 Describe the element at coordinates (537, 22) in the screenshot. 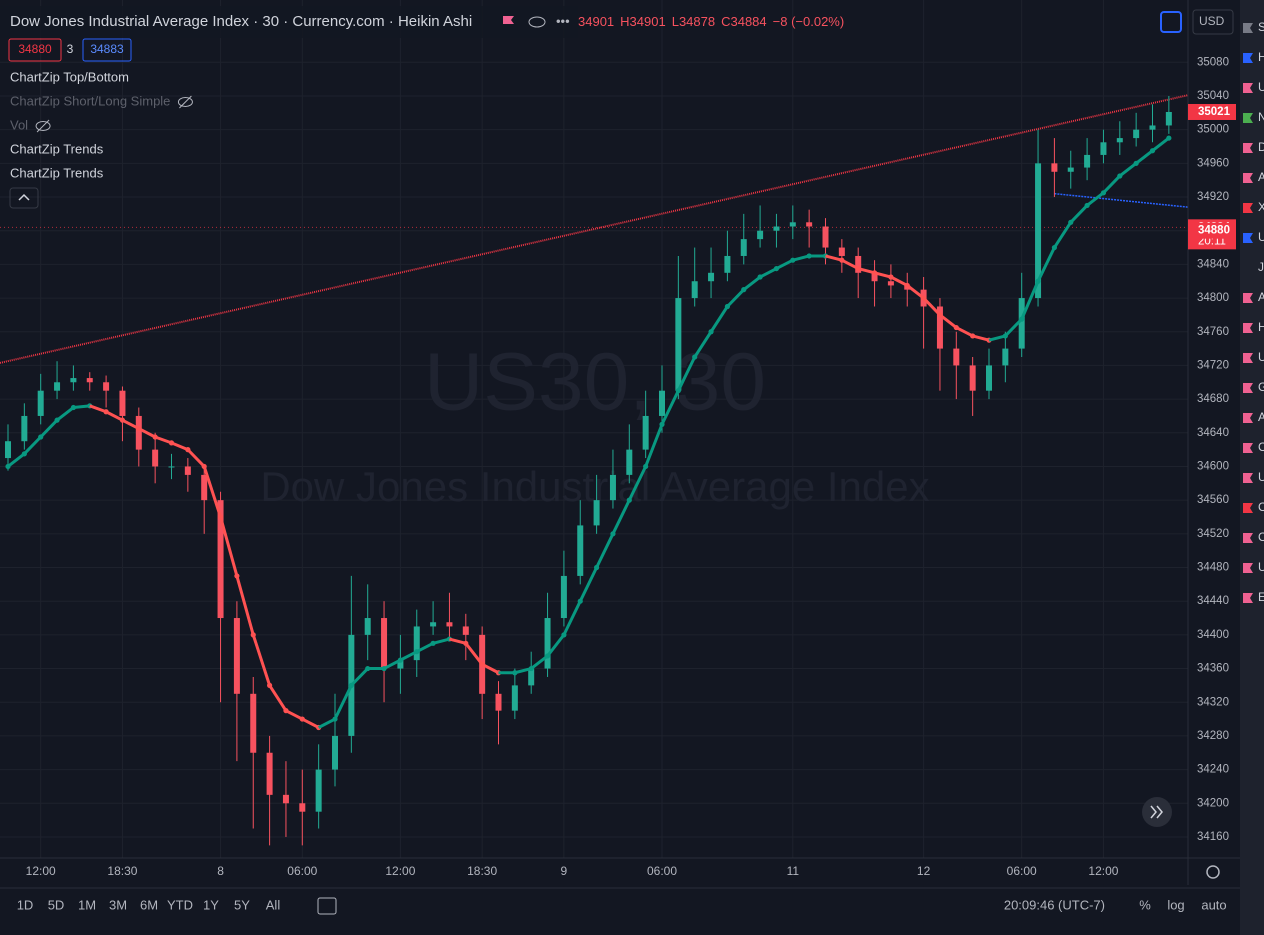

I see `eye-icon` at that location.